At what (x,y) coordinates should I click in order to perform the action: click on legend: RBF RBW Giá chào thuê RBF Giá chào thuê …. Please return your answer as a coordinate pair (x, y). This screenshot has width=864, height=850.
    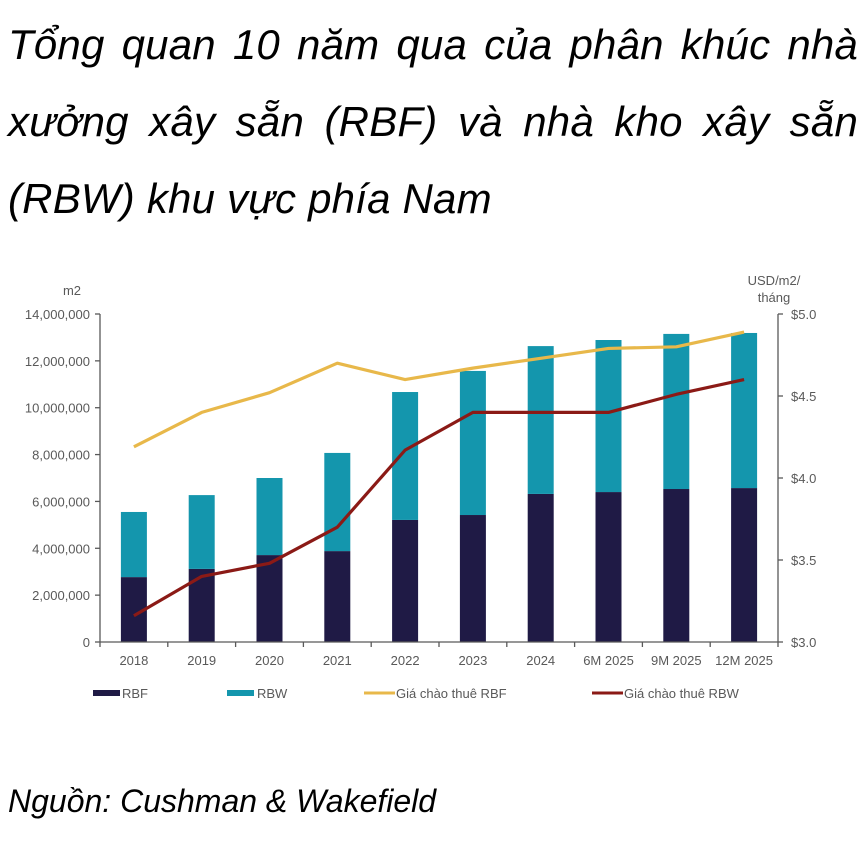
    Looking at the image, I should click on (416, 693).